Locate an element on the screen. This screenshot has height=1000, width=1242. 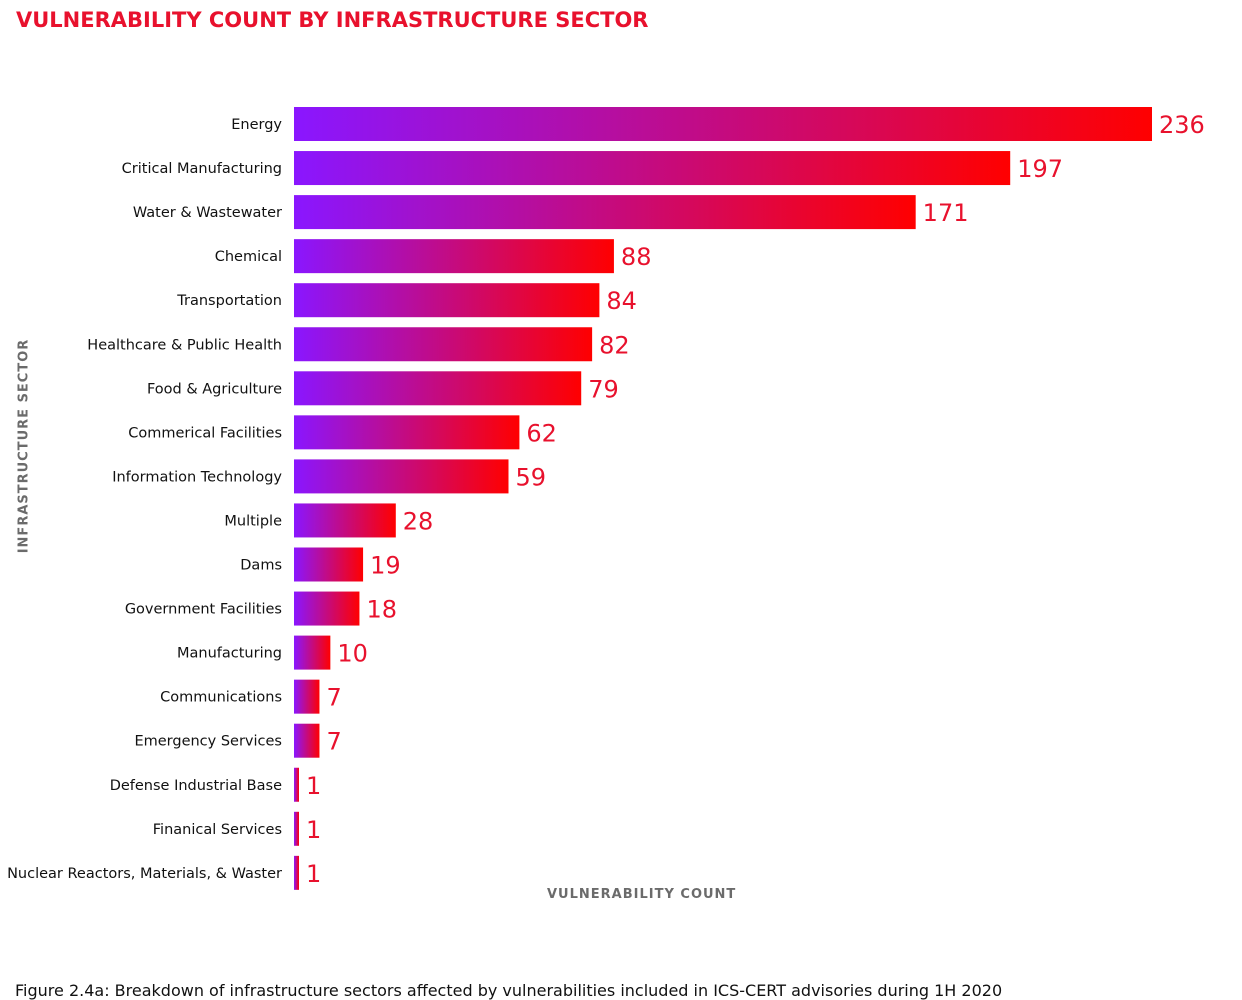
category-label: Critical Manufacturing is located at coordinates (202, 169).